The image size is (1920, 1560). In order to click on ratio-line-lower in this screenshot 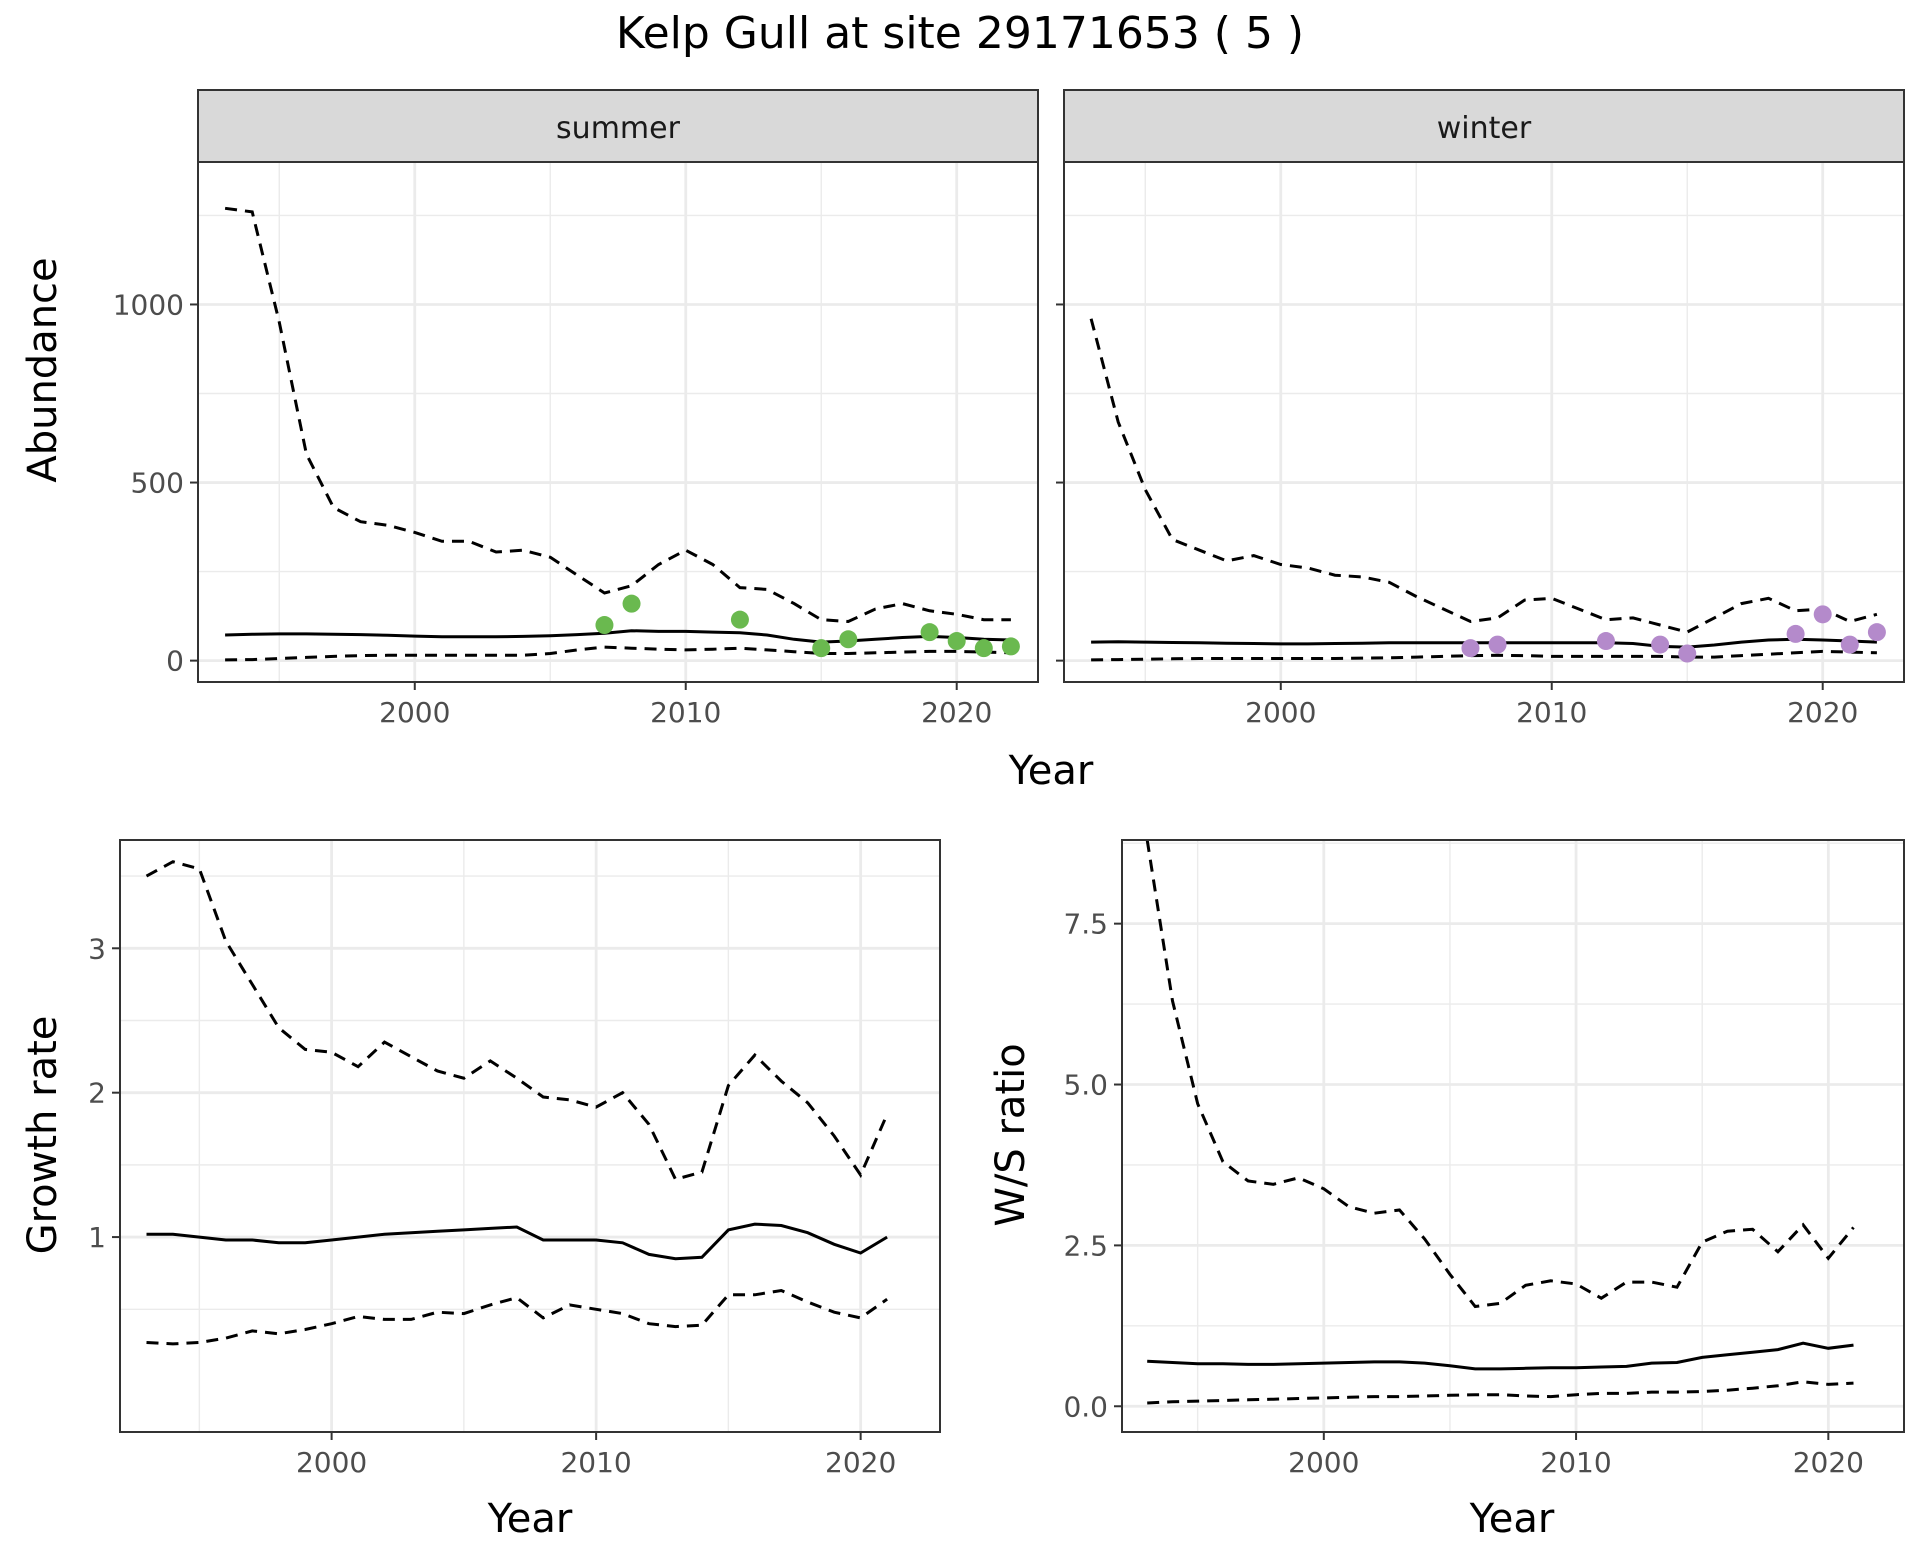, I will do `click(1500, 1392)`.